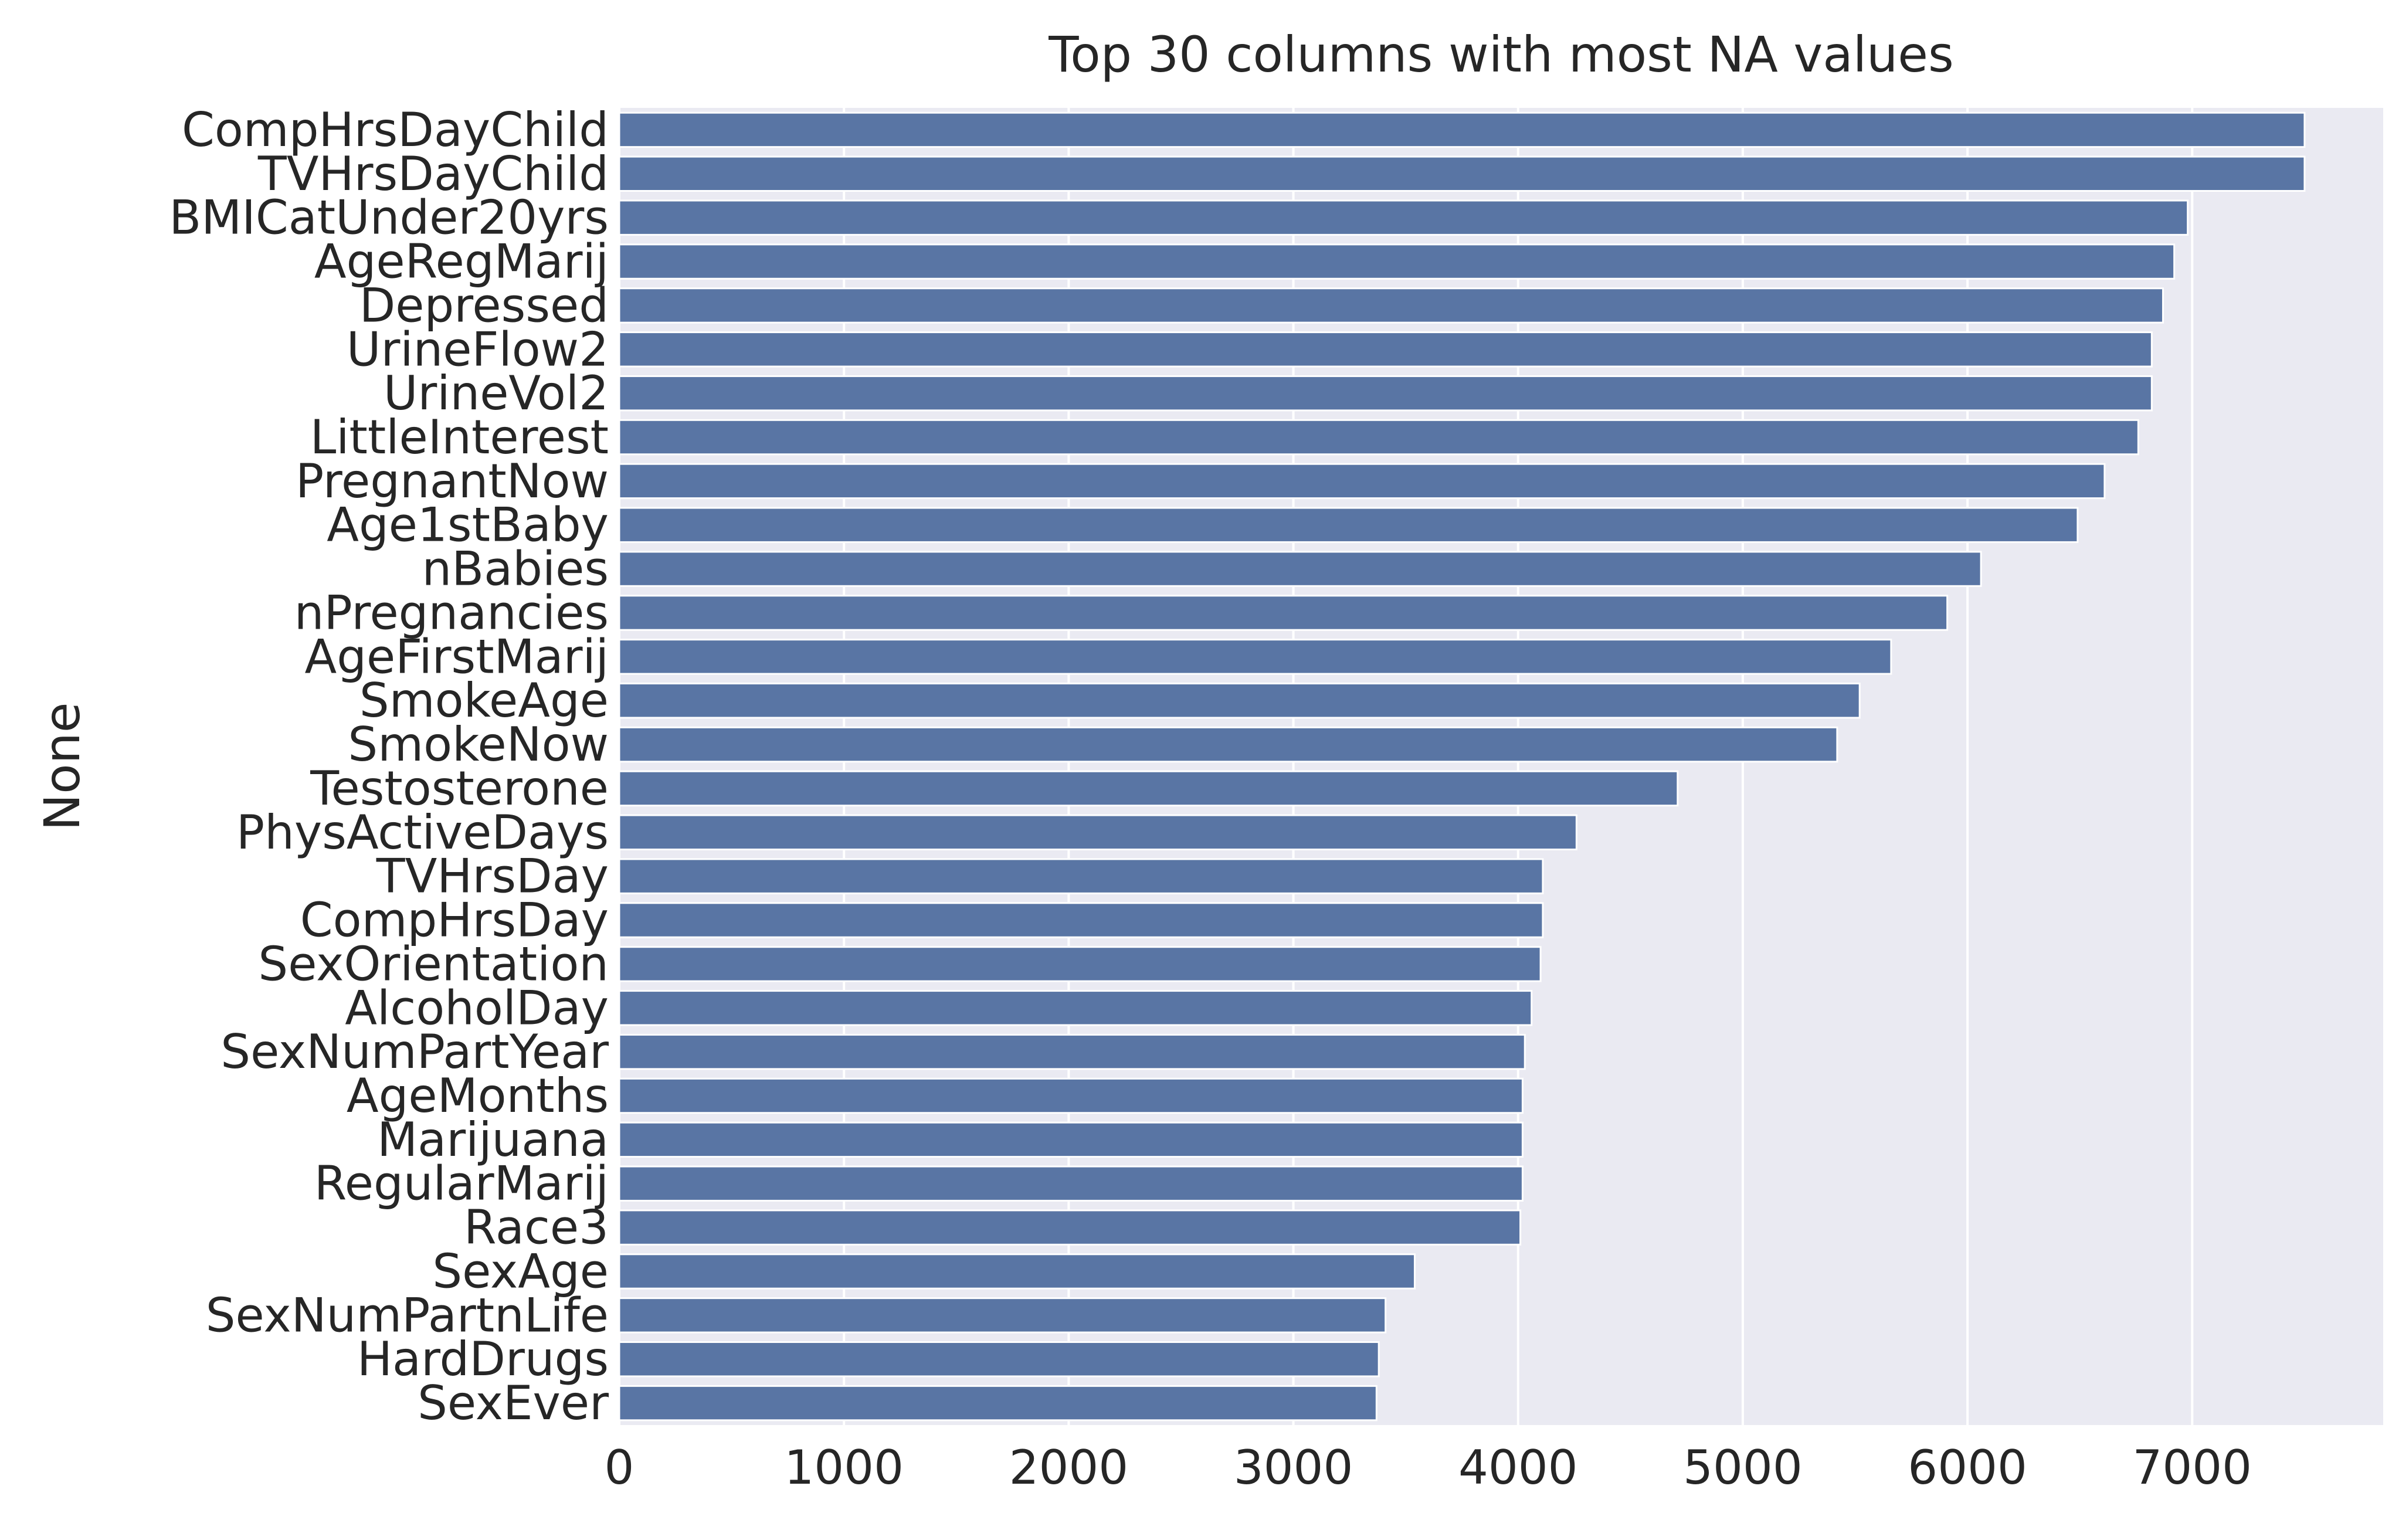 This screenshot has height=1540, width=2392. Describe the element at coordinates (461, 262) in the screenshot. I see `y-tick-label: AgeRegMarij` at that location.